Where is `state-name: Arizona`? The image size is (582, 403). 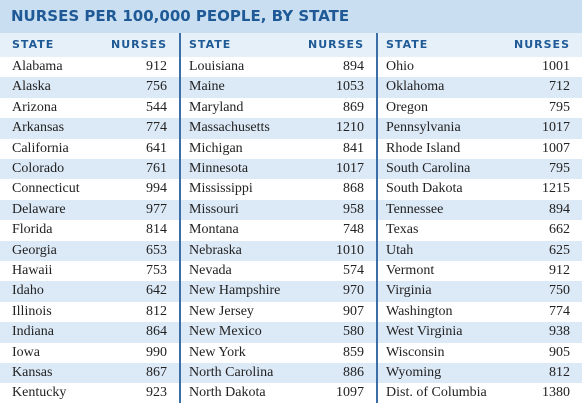 state-name: Arizona is located at coordinates (35, 107).